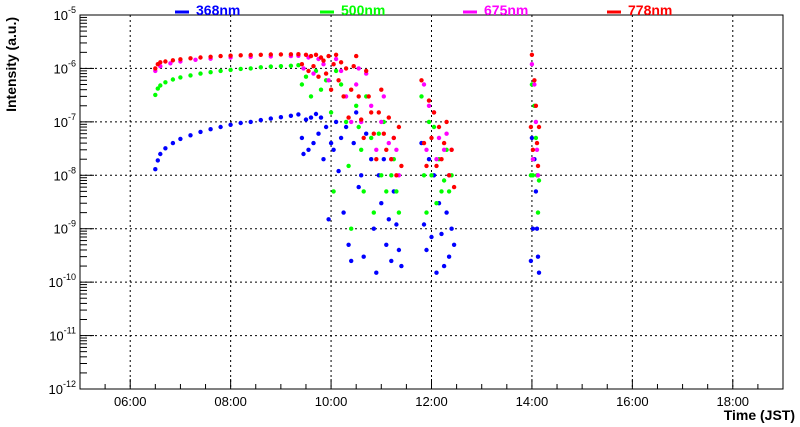  I want to click on x-tick-labels: 06:00 08:00 10:00 12:00 14:00 16:00 18:00, so click(431, 401).